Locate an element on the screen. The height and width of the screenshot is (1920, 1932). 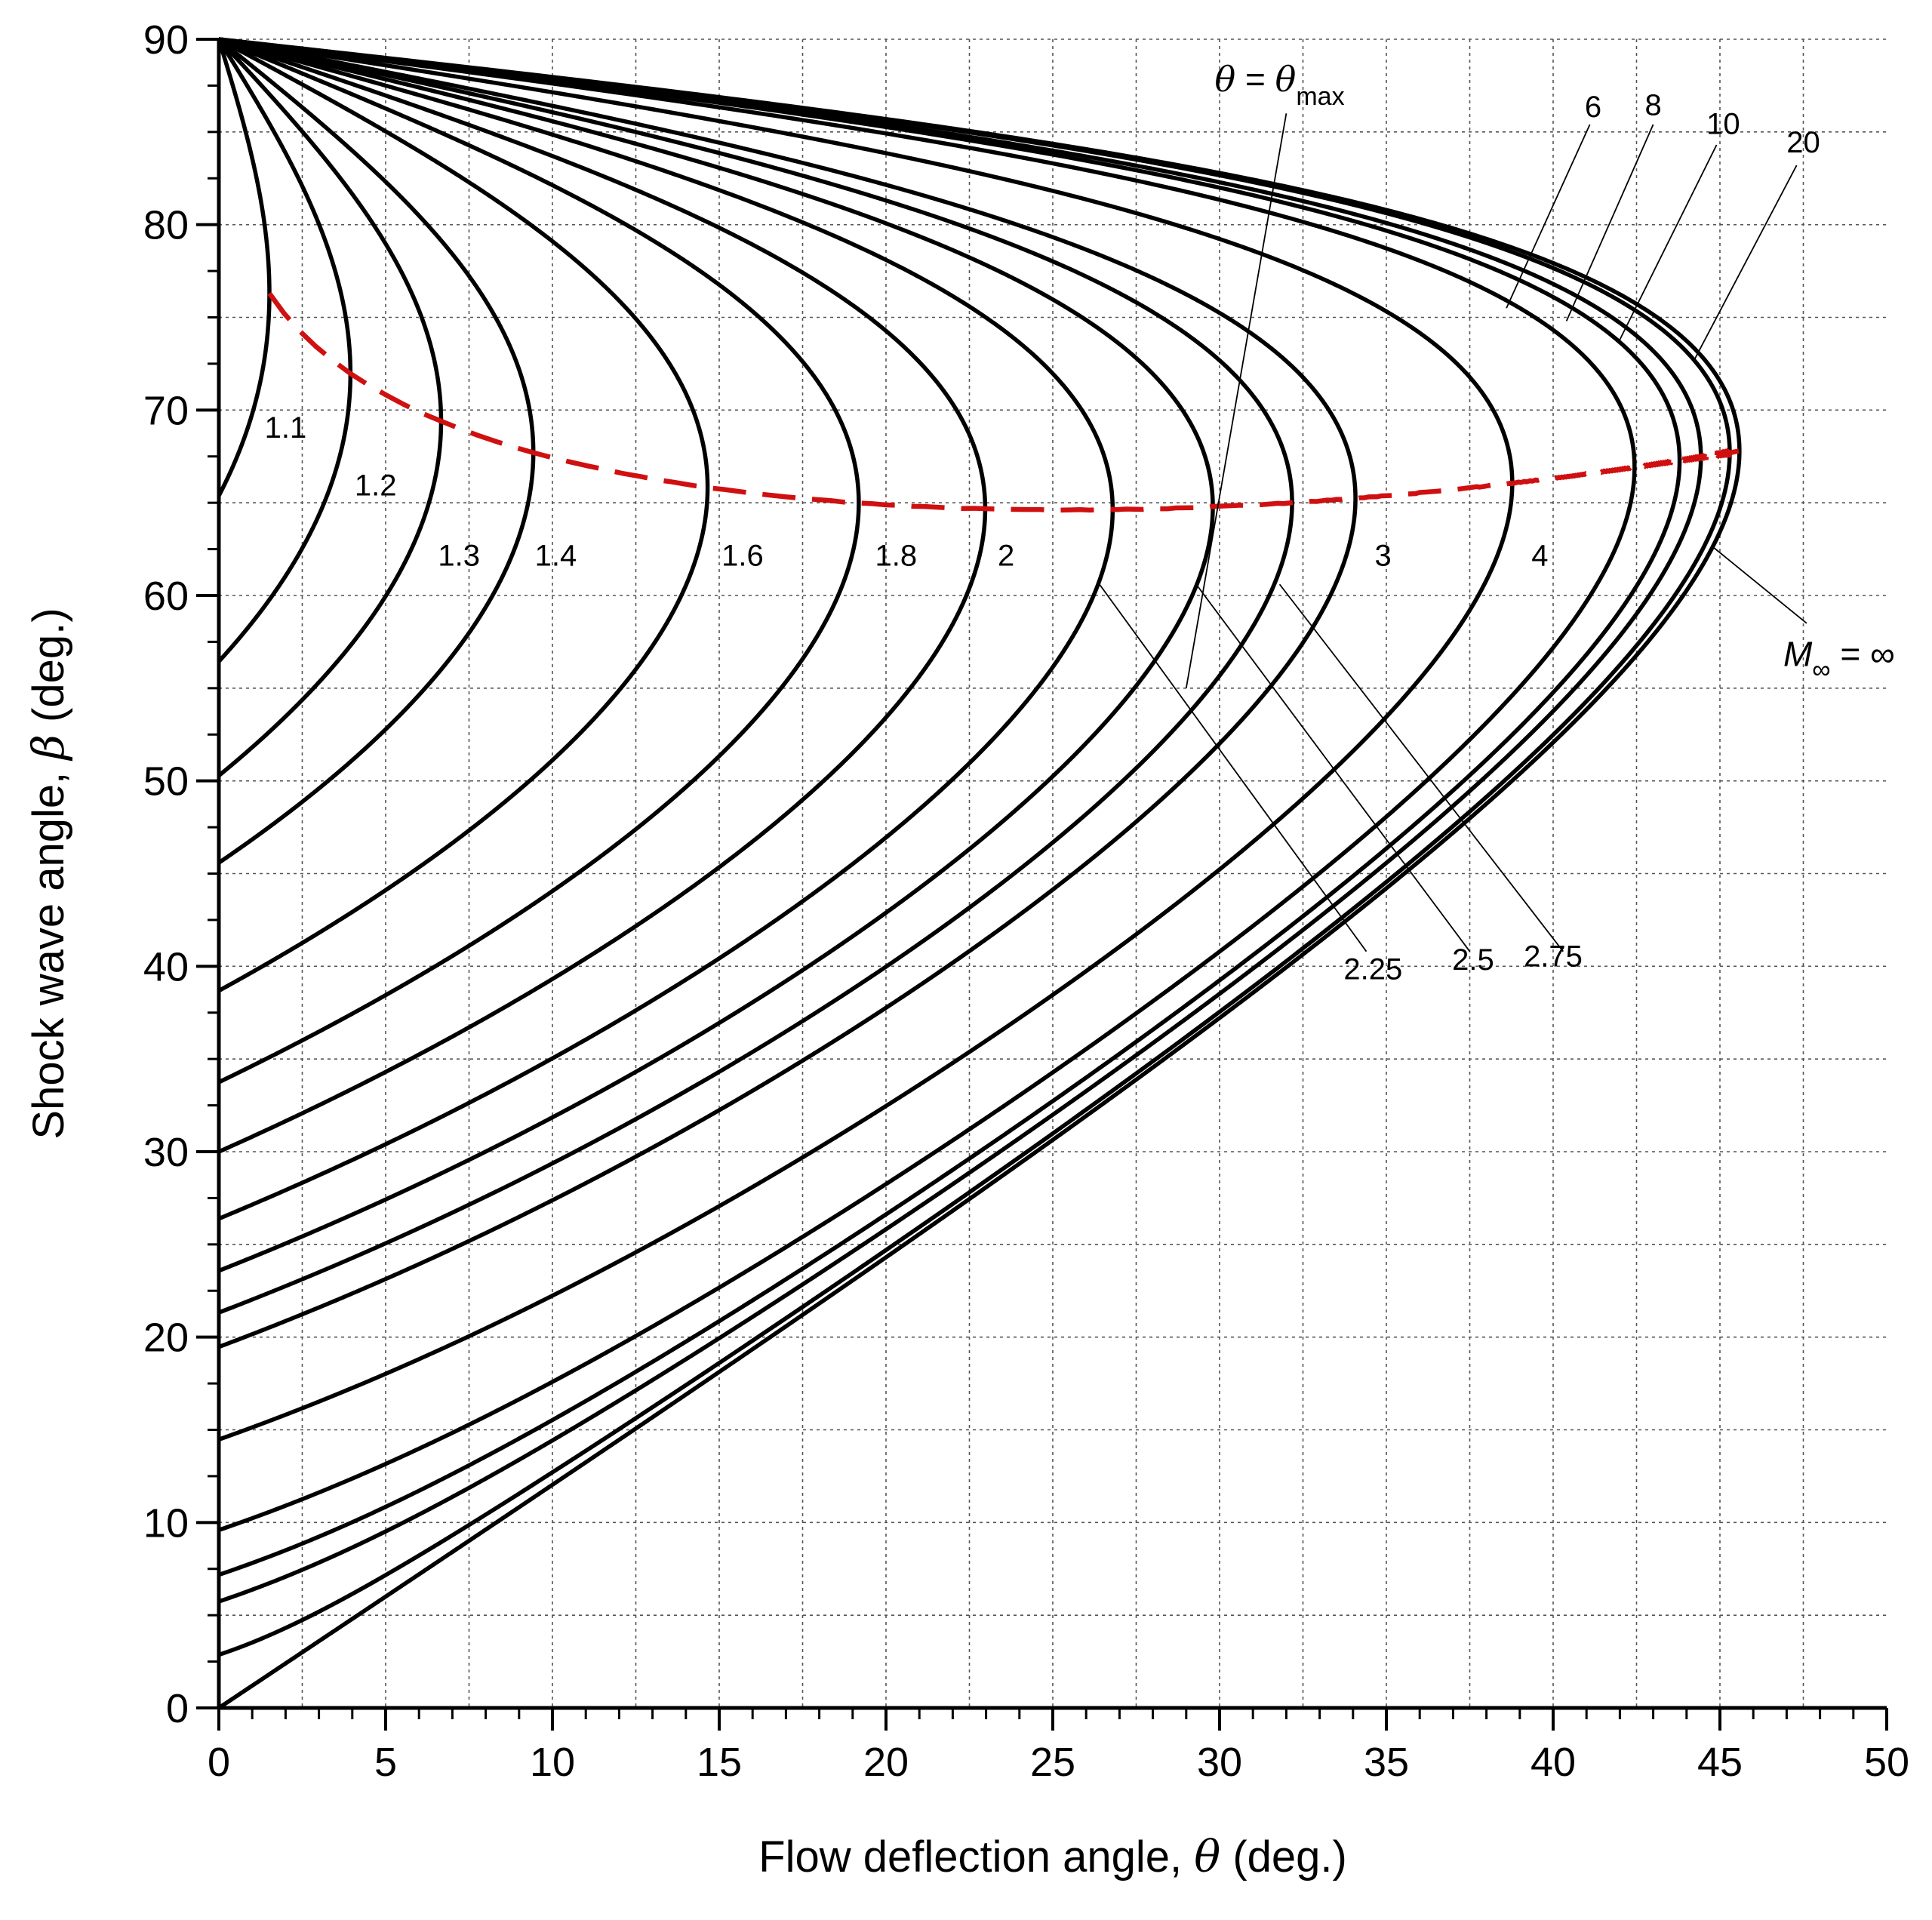
x-axis-title: Flow deflection angle, θ (deg.) is located at coordinates (1052, 1856).